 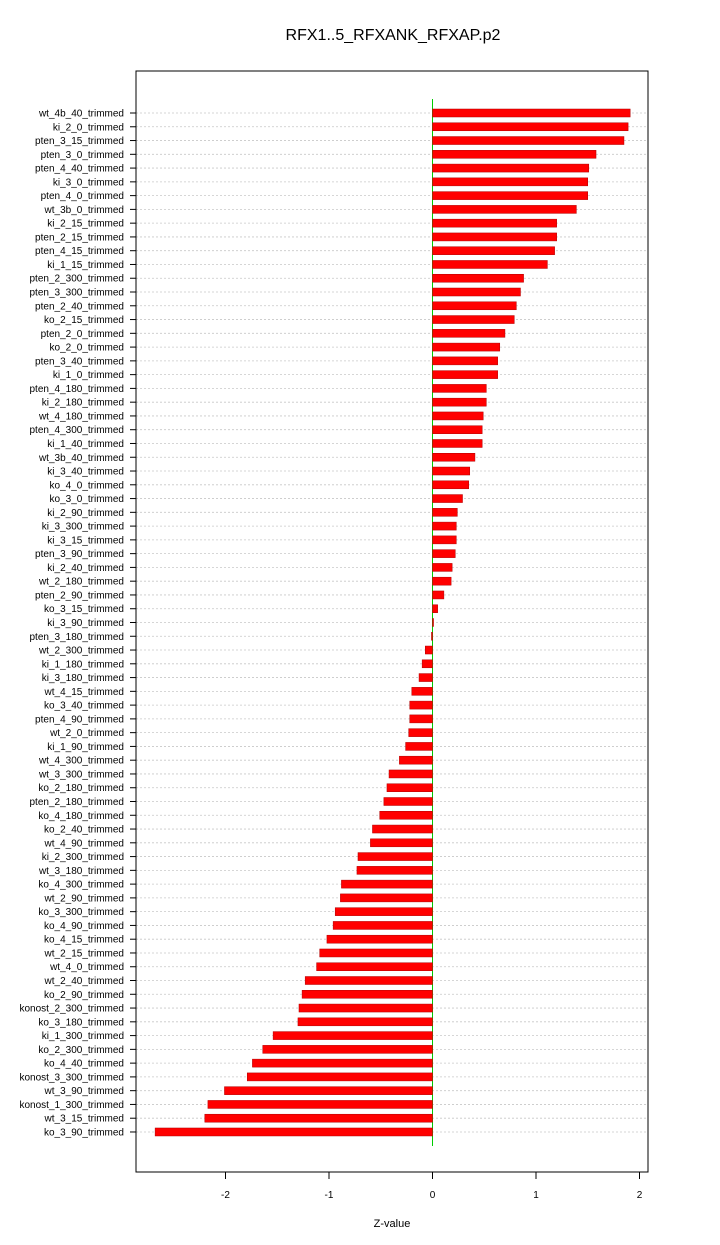 I want to click on bar-pten_2_300_trimmed, so click(x=478, y=278).